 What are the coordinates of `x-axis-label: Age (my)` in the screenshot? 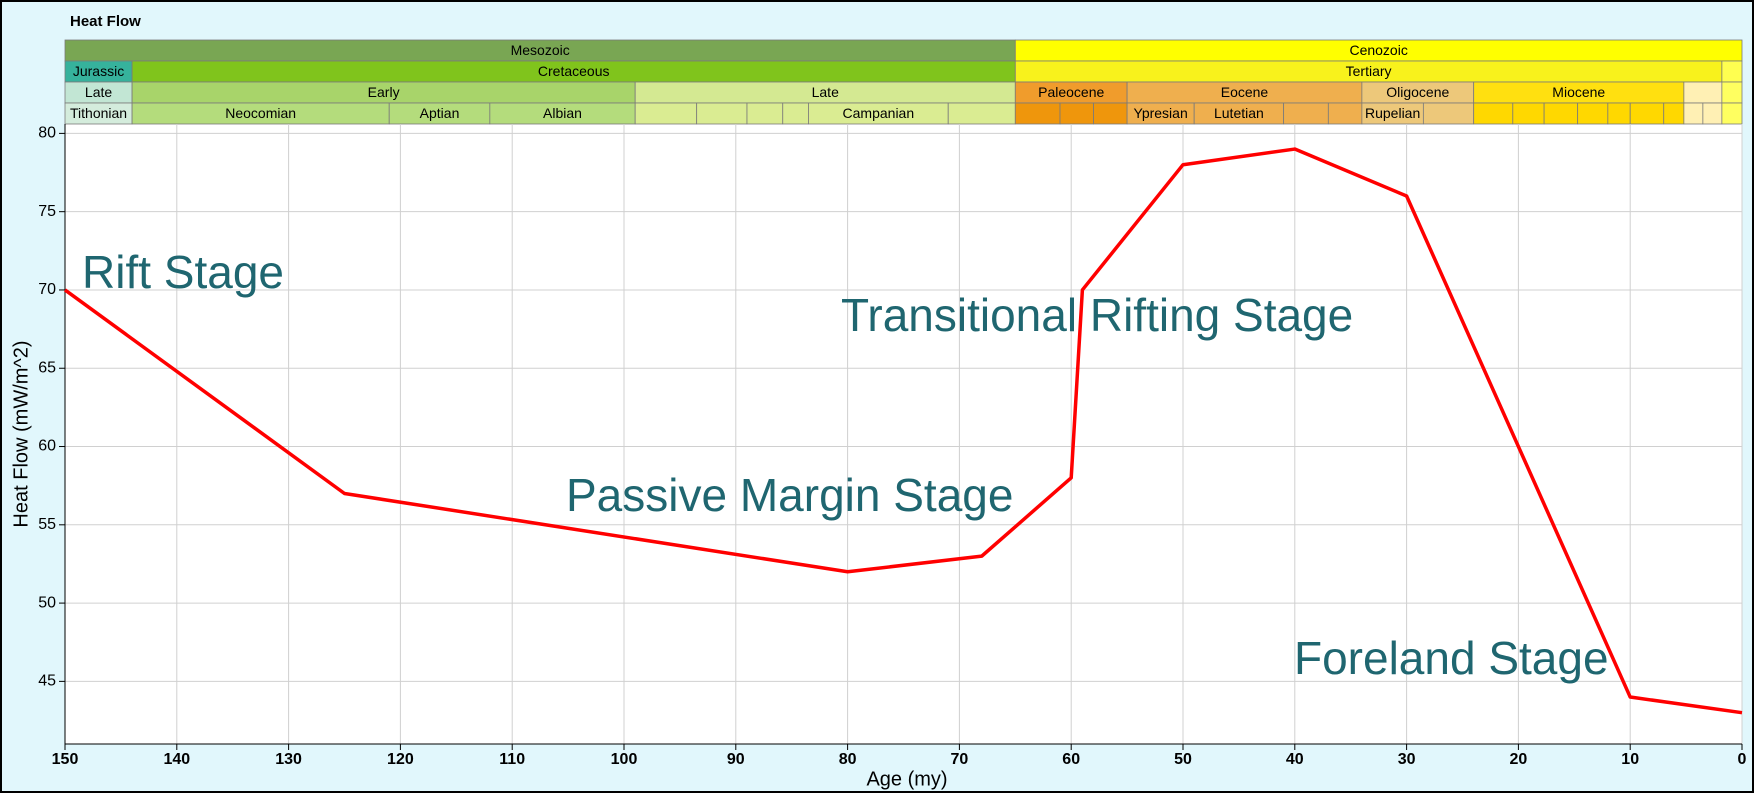 It's located at (906, 779).